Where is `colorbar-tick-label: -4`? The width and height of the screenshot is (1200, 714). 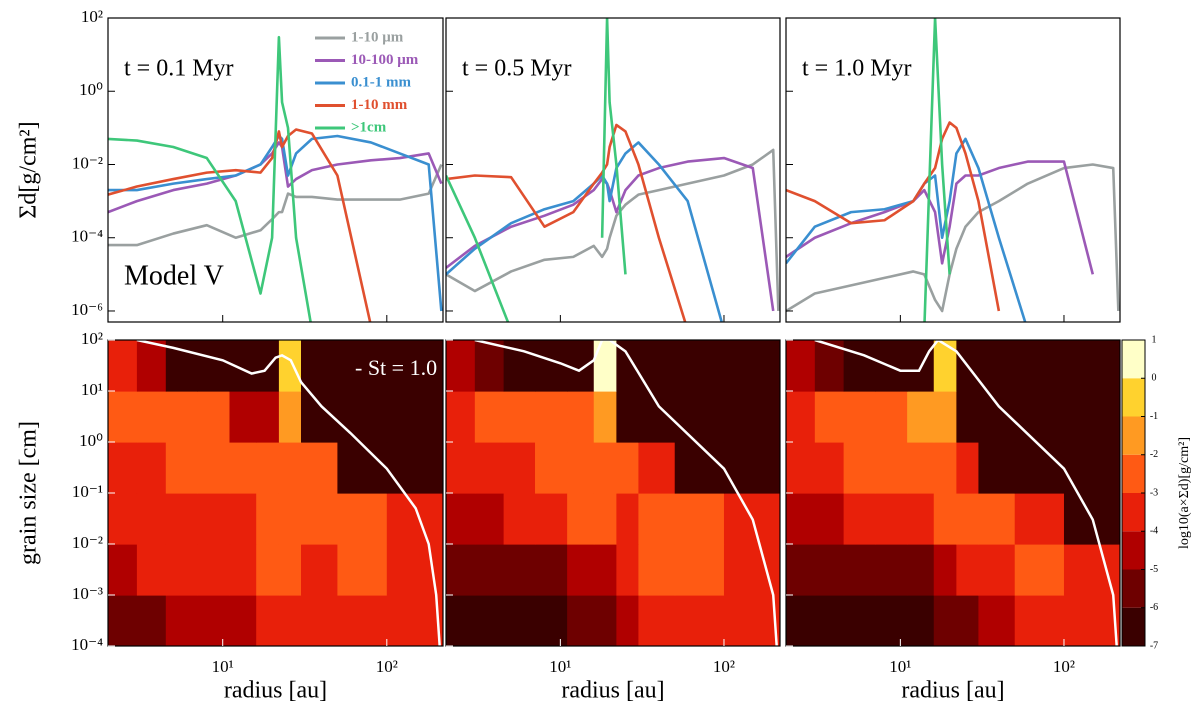 colorbar-tick-label: -4 is located at coordinates (1154, 531).